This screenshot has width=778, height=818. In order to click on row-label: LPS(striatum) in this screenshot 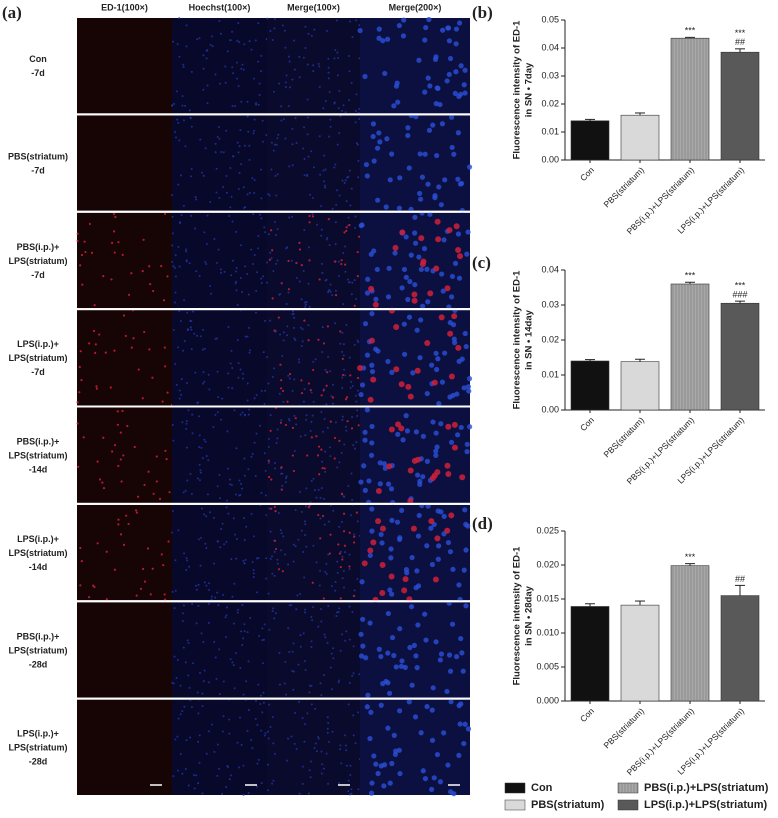, I will do `click(37, 358)`.